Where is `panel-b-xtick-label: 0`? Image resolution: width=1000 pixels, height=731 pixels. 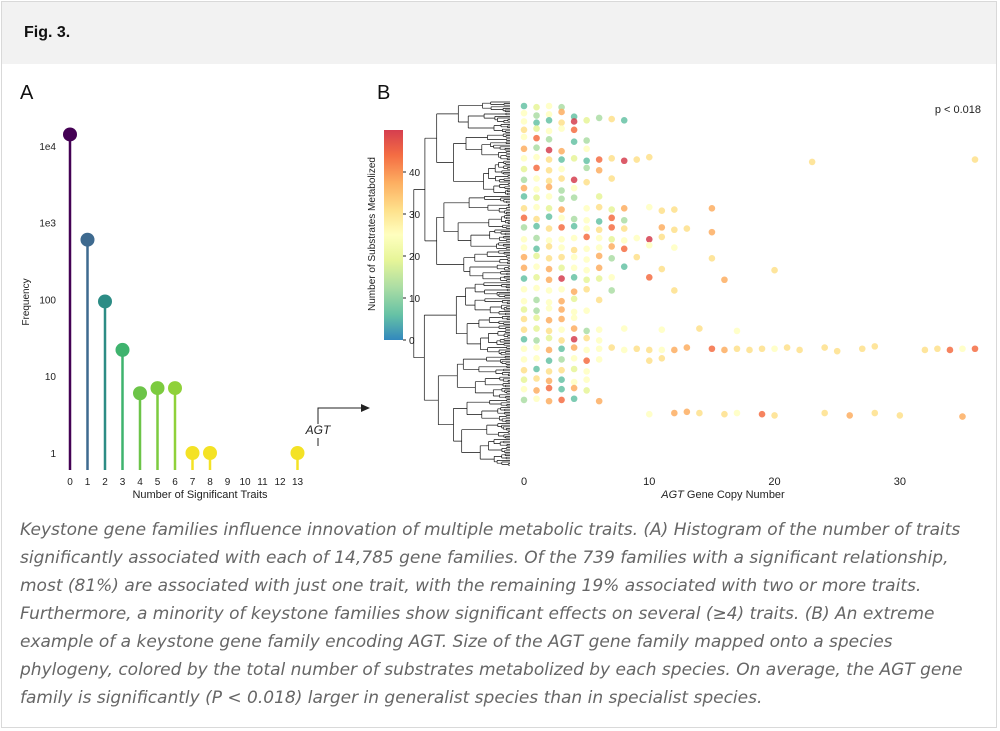 panel-b-xtick-label: 0 is located at coordinates (524, 482).